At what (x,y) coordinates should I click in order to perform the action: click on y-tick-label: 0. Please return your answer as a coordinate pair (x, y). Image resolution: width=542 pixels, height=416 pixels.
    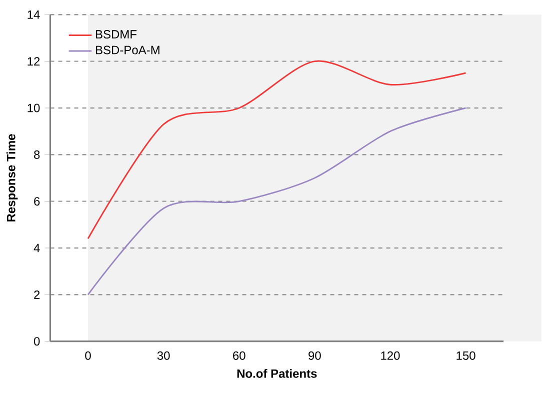
    Looking at the image, I should click on (37, 341).